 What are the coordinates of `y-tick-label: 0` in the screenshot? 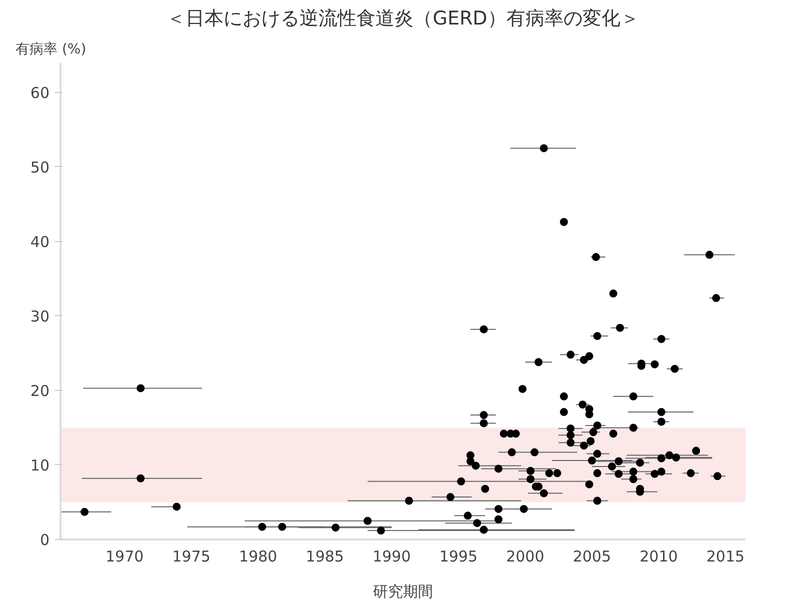 It's located at (45, 540).